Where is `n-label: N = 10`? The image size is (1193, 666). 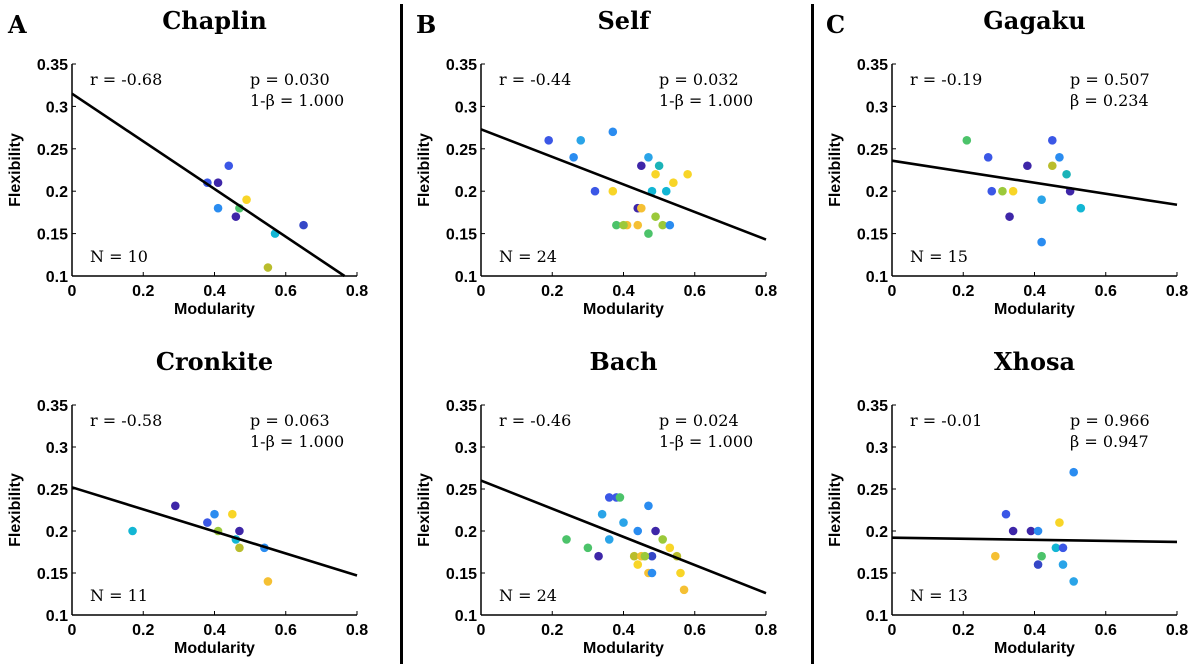 n-label: N = 10 is located at coordinates (119, 256).